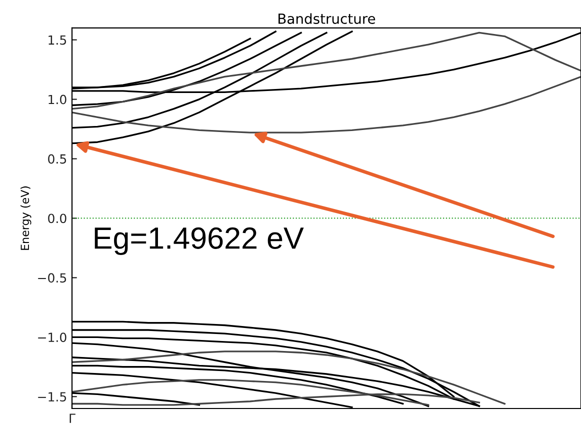  I want to click on y-axis-title: Energy (eV), so click(26, 218).